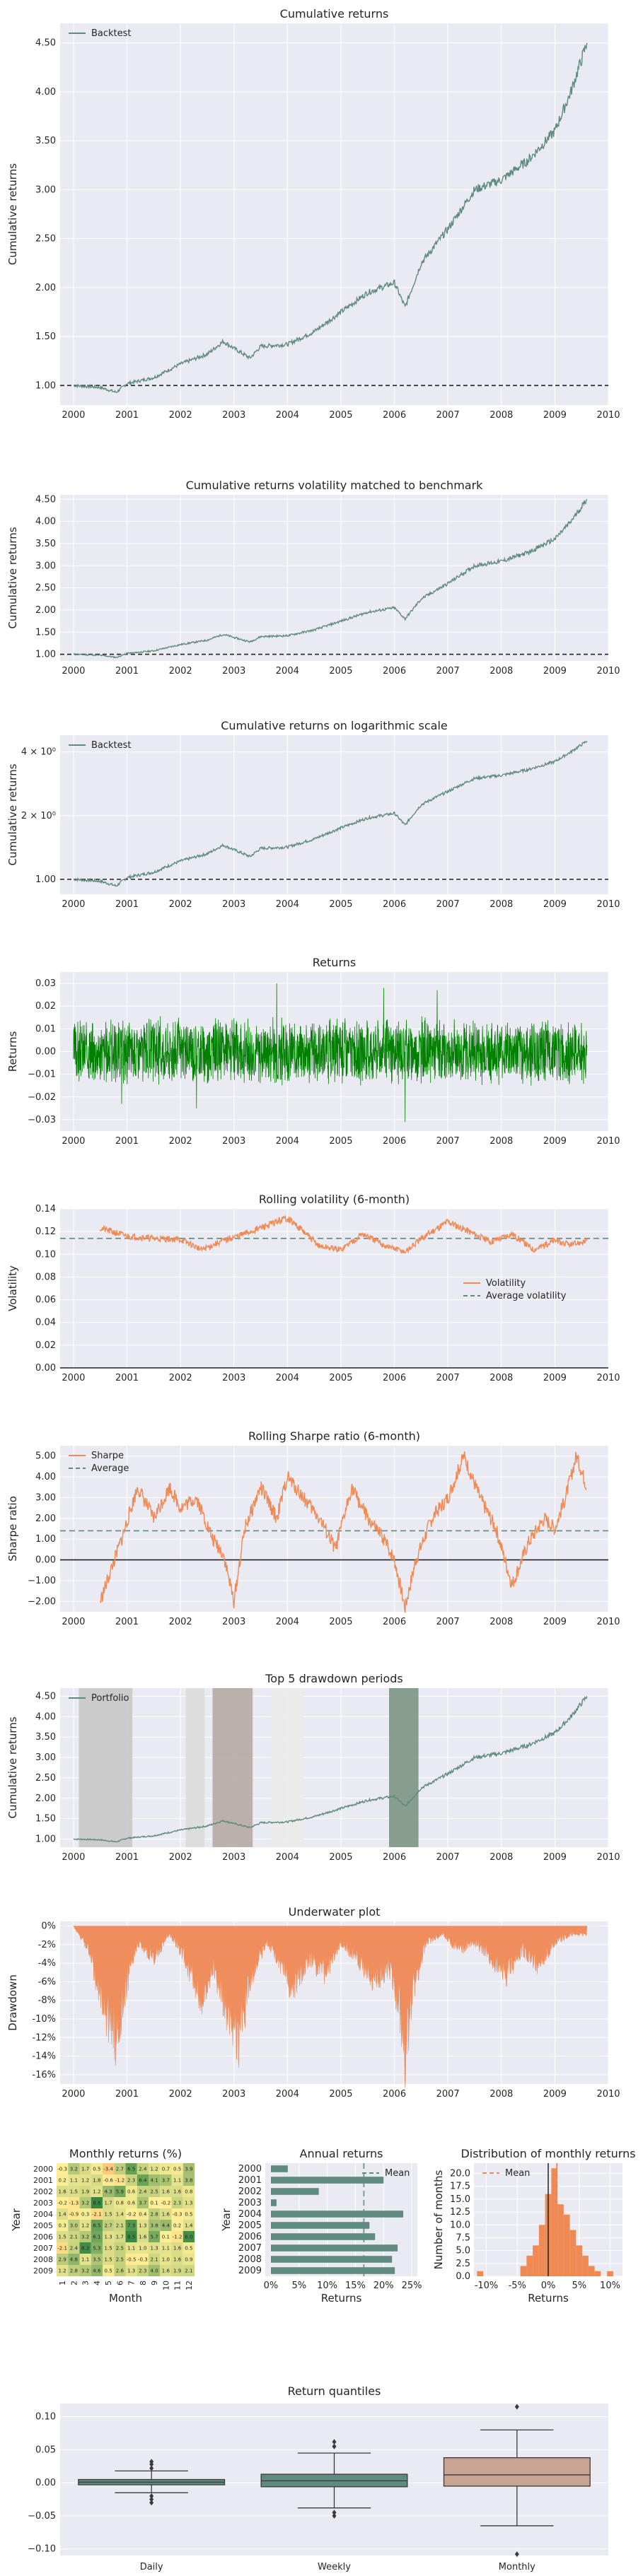 The height and width of the screenshot is (2576, 643). I want to click on y-tick-label: 0.10, so click(45, 1254).